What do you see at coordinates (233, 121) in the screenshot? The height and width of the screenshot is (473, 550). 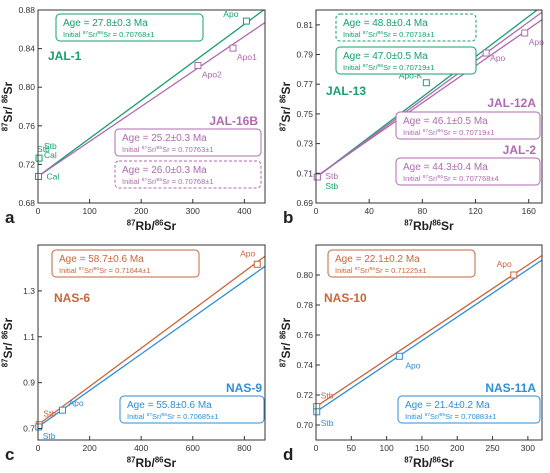 I see `sample-name: JAL-16B` at bounding box center [233, 121].